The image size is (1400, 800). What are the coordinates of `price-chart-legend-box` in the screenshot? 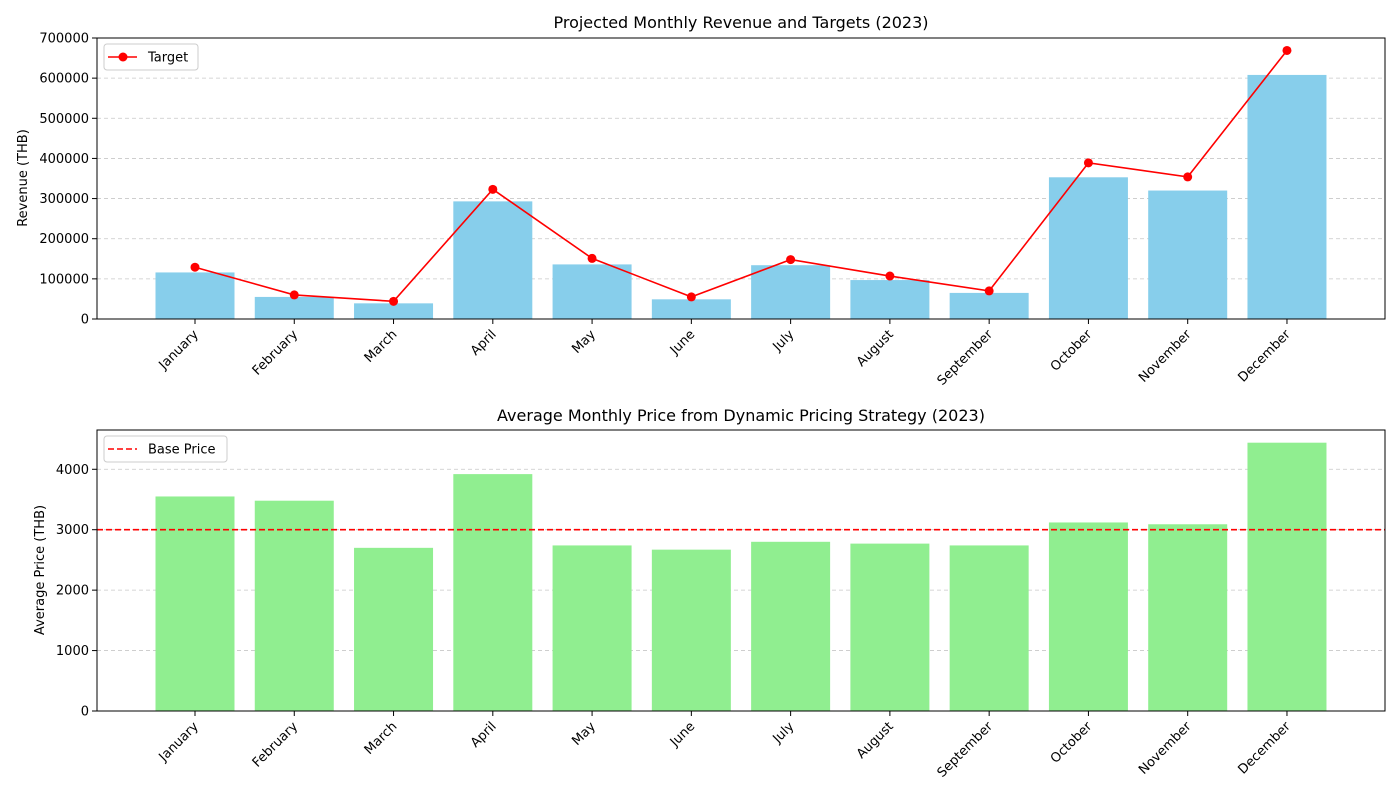 It's located at (165, 449).